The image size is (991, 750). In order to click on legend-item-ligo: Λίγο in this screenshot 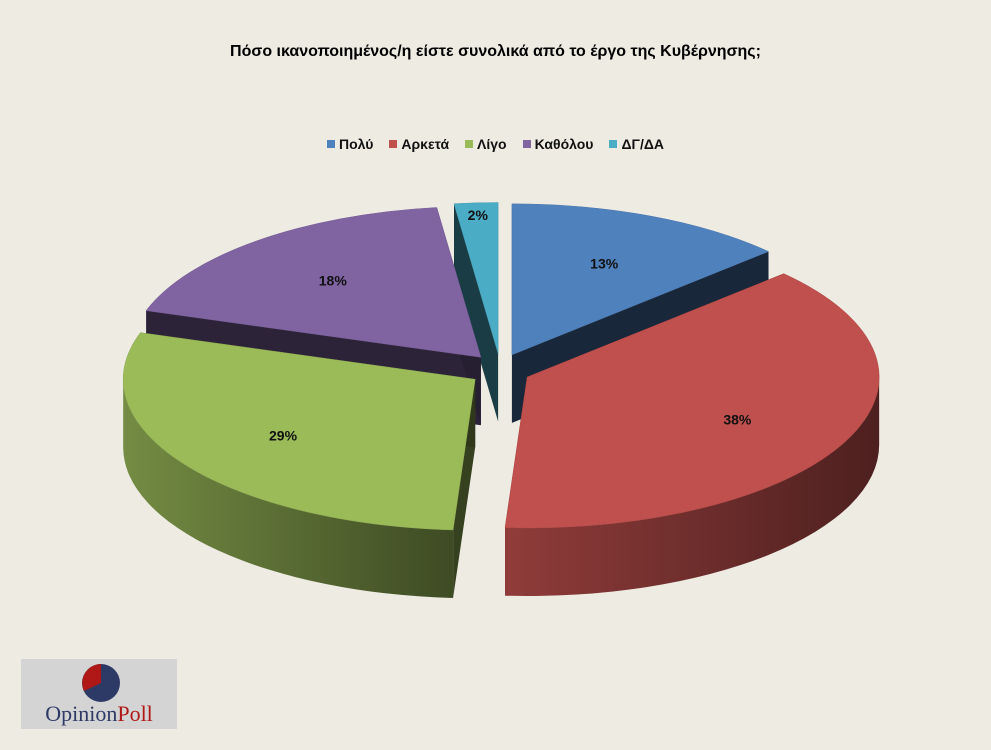, I will do `click(486, 144)`.